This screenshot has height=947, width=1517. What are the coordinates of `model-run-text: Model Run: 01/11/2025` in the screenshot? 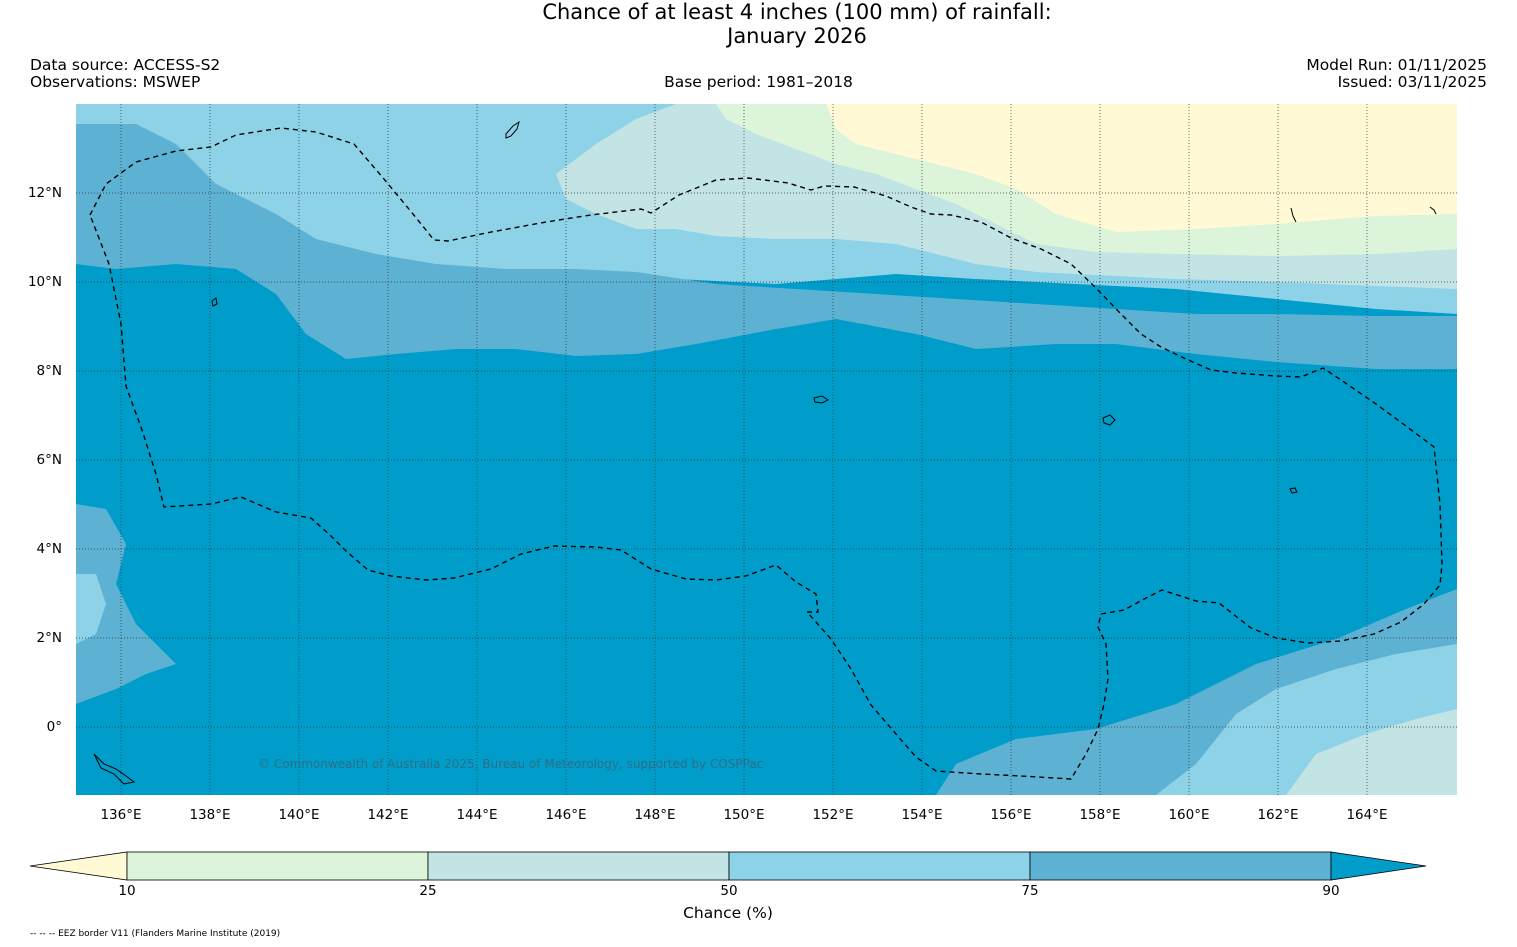 It's located at (1396, 65).